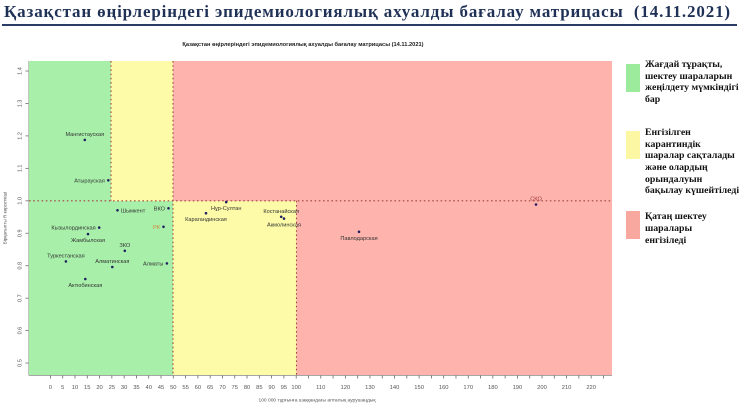 The width and height of the screenshot is (740, 413). What do you see at coordinates (281, 211) in the screenshot?
I see `svg-text: Костанайская` at bounding box center [281, 211].